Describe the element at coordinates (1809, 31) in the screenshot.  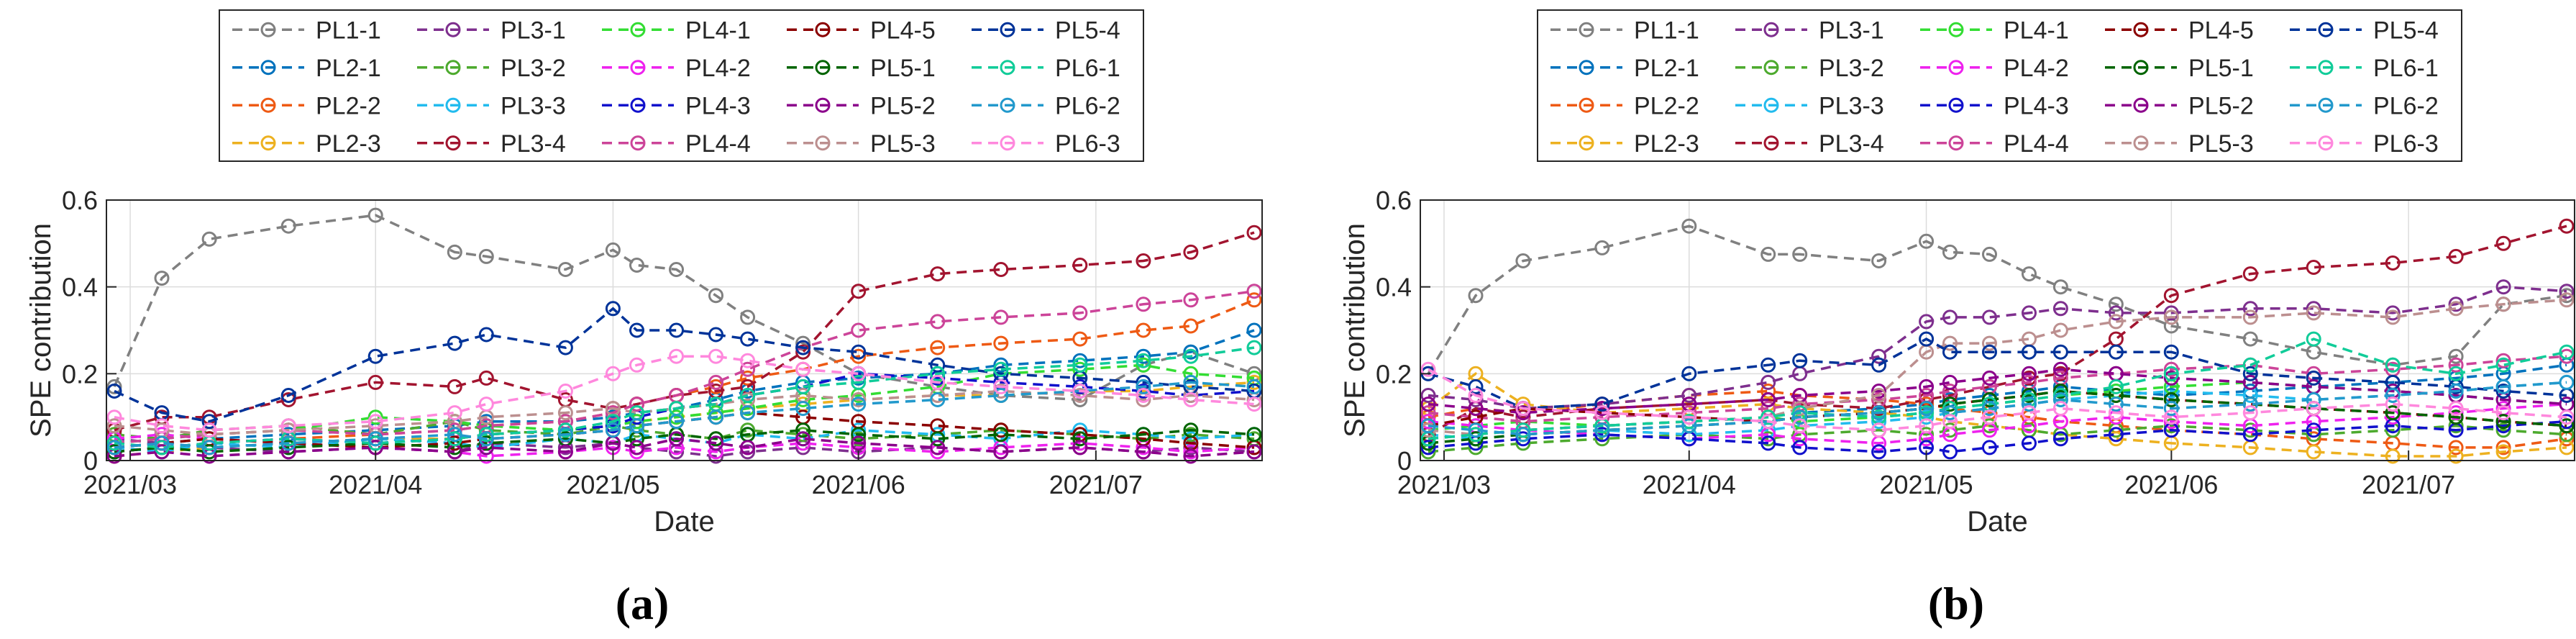
I see `legend-item-PL3-1: PL3-1` at that location.